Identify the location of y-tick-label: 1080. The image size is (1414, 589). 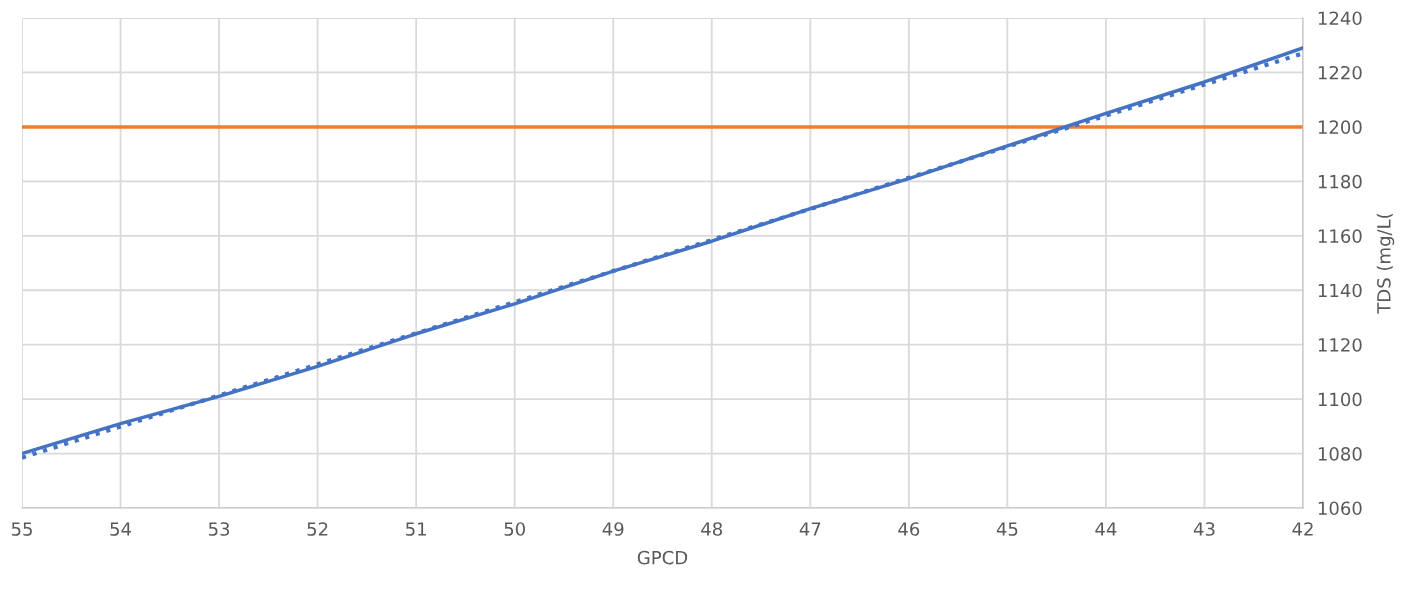
(1340, 454).